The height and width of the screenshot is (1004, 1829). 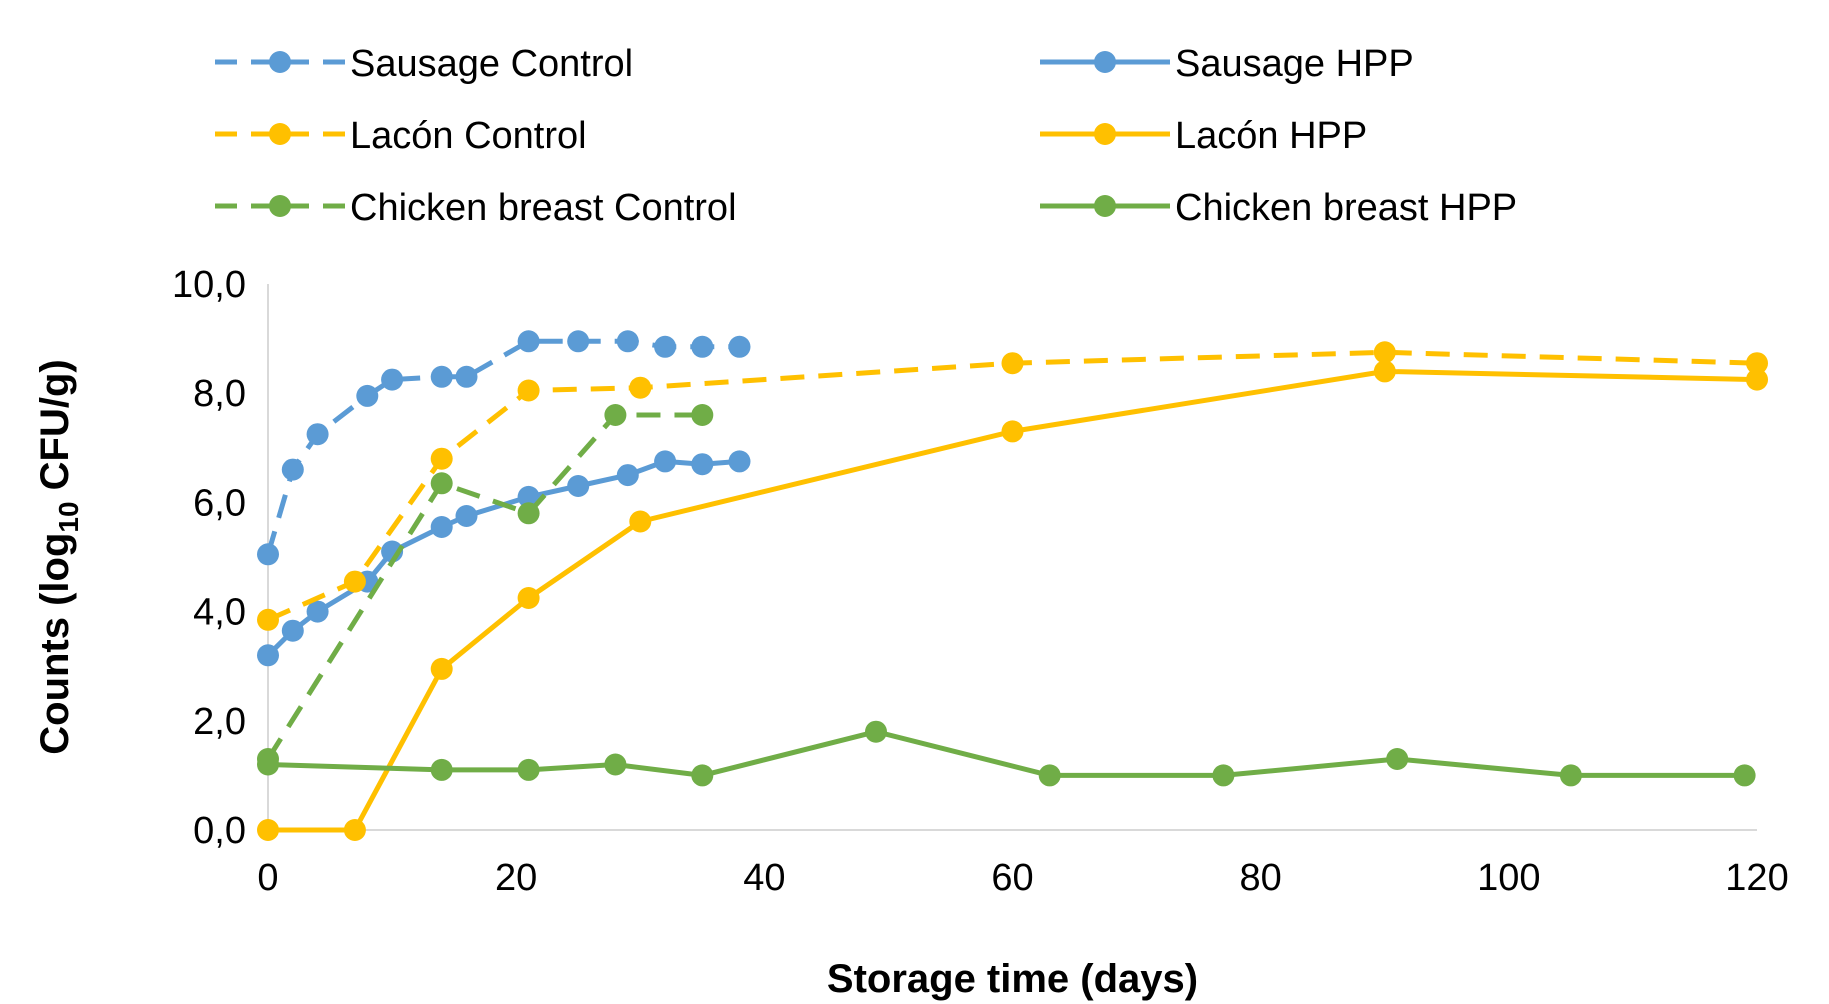 What do you see at coordinates (543, 208) in the screenshot?
I see `legend-label: Chicken breast Control` at bounding box center [543, 208].